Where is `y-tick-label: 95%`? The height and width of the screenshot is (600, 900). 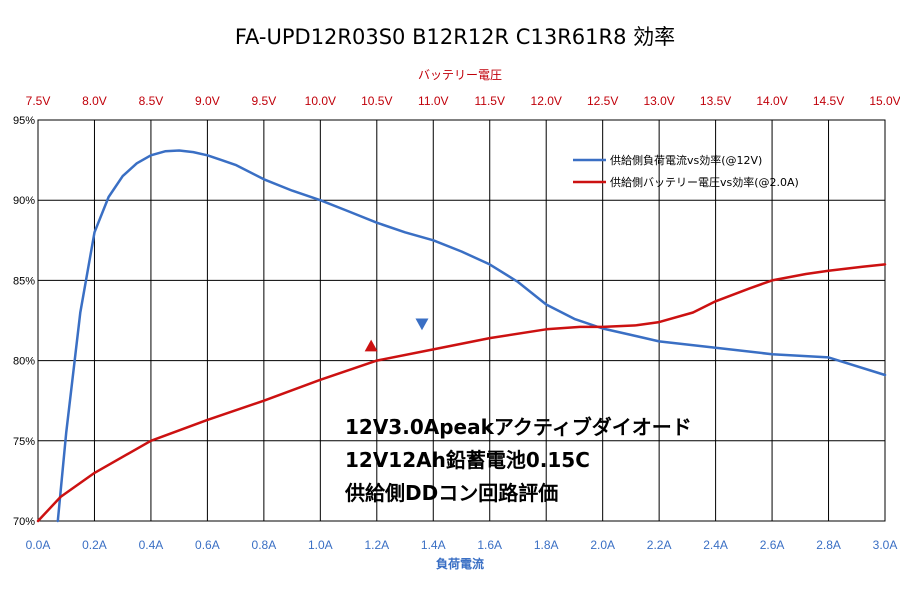
y-tick-label: 95% is located at coordinates (24, 121).